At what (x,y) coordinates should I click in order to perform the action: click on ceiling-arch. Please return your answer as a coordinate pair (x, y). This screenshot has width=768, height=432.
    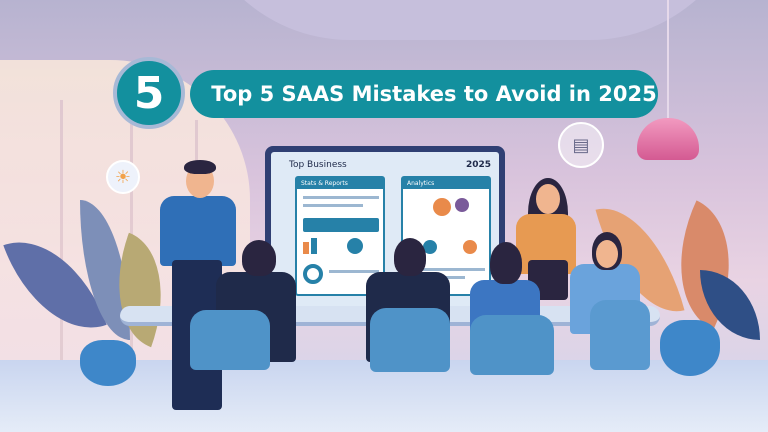
    Looking at the image, I should click on (470, 20).